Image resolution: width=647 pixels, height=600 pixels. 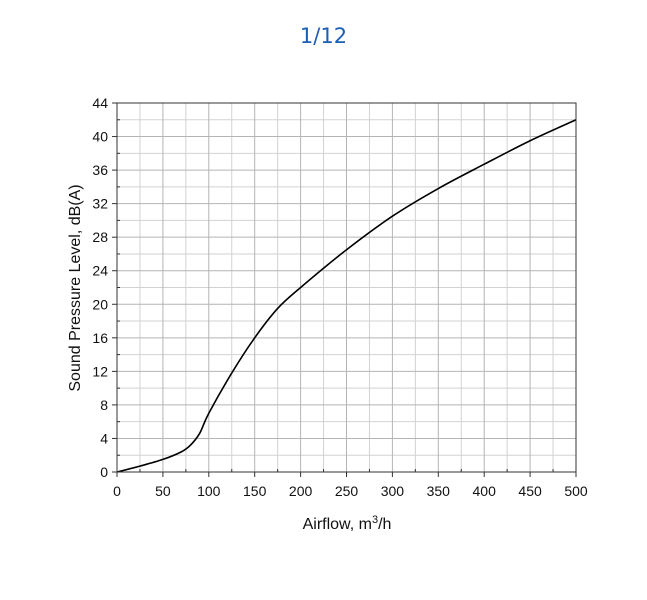 What do you see at coordinates (104, 438) in the screenshot?
I see `y-tick-label: 4` at bounding box center [104, 438].